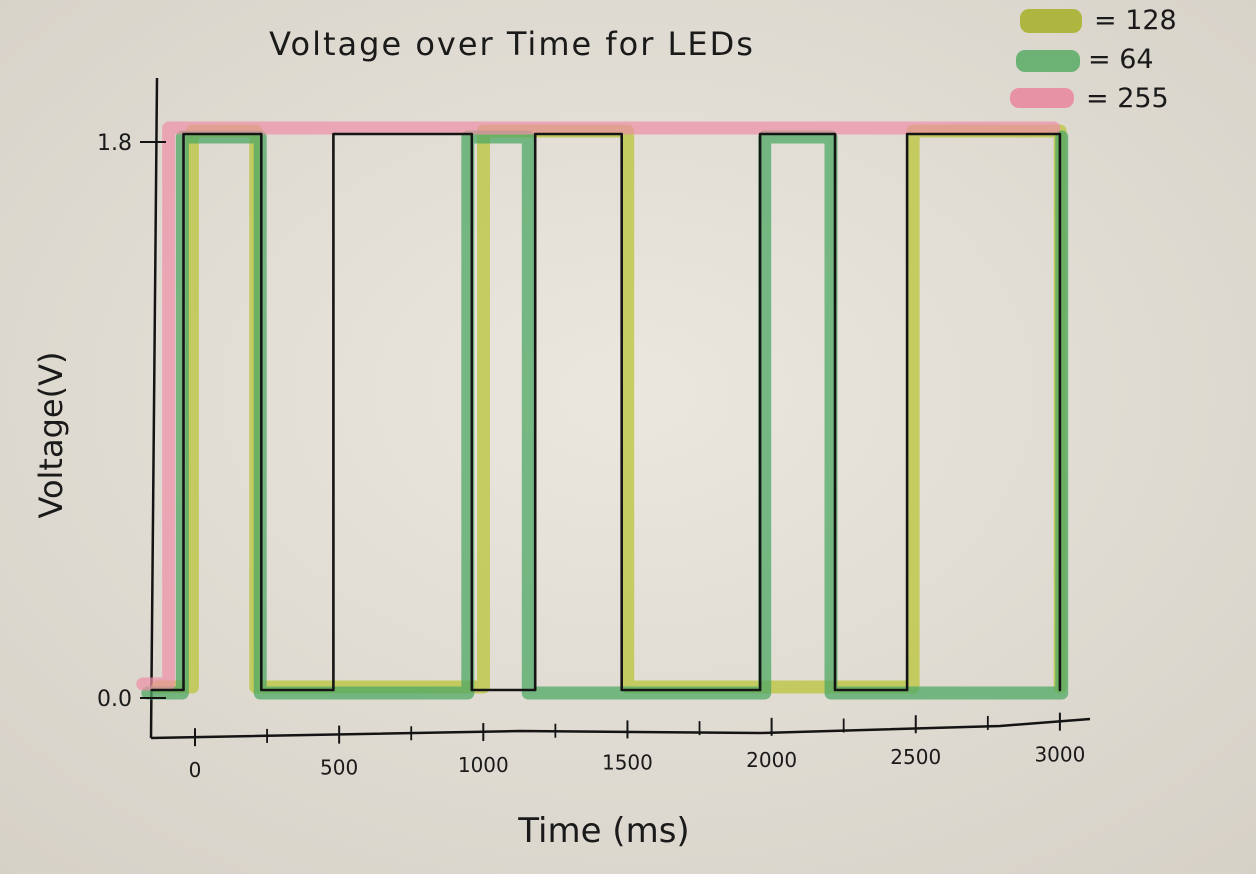 This screenshot has height=874, width=1256. I want to click on x-tick-label-0: 0, so click(195, 770).